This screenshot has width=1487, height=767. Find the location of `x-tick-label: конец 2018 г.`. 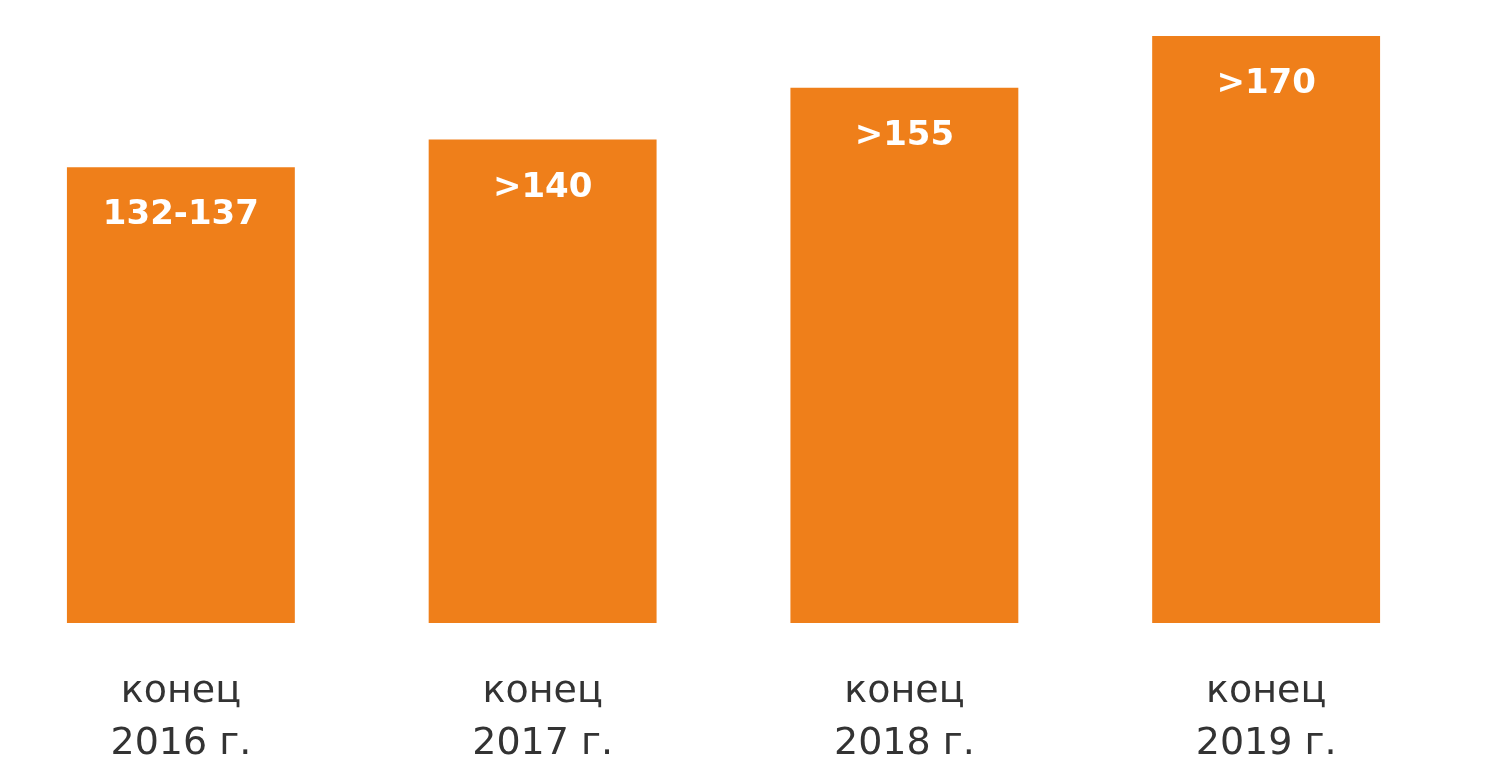

x-tick-label: конец 2018 г. is located at coordinates (904, 715).